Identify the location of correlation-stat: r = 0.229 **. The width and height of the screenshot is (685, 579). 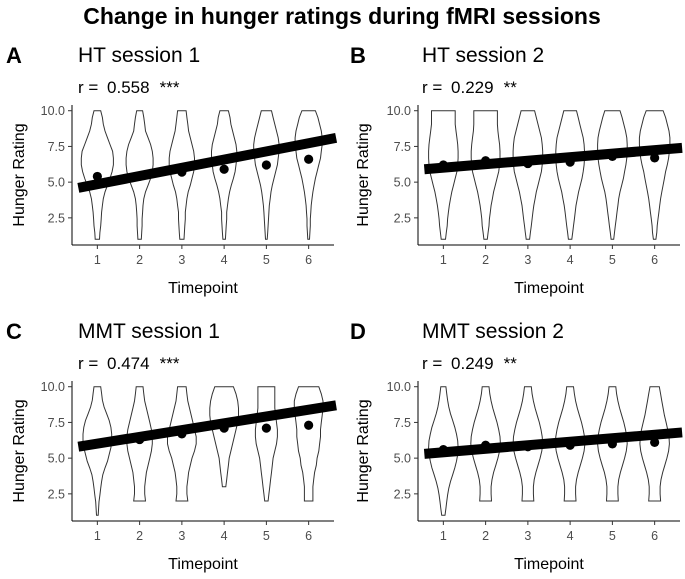
(469, 87).